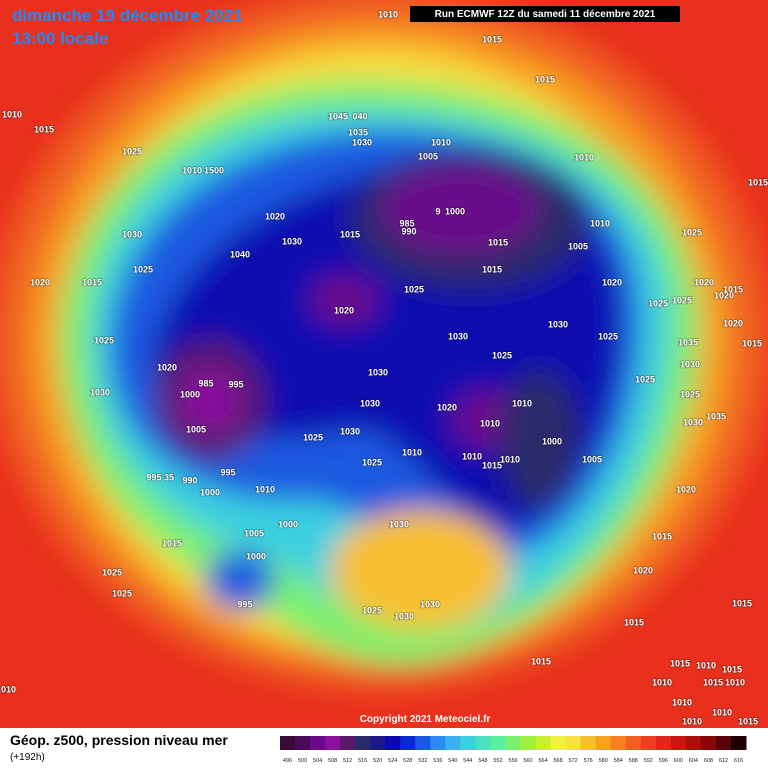  What do you see at coordinates (302, 761) in the screenshot?
I see `legend-level: 500` at bounding box center [302, 761].